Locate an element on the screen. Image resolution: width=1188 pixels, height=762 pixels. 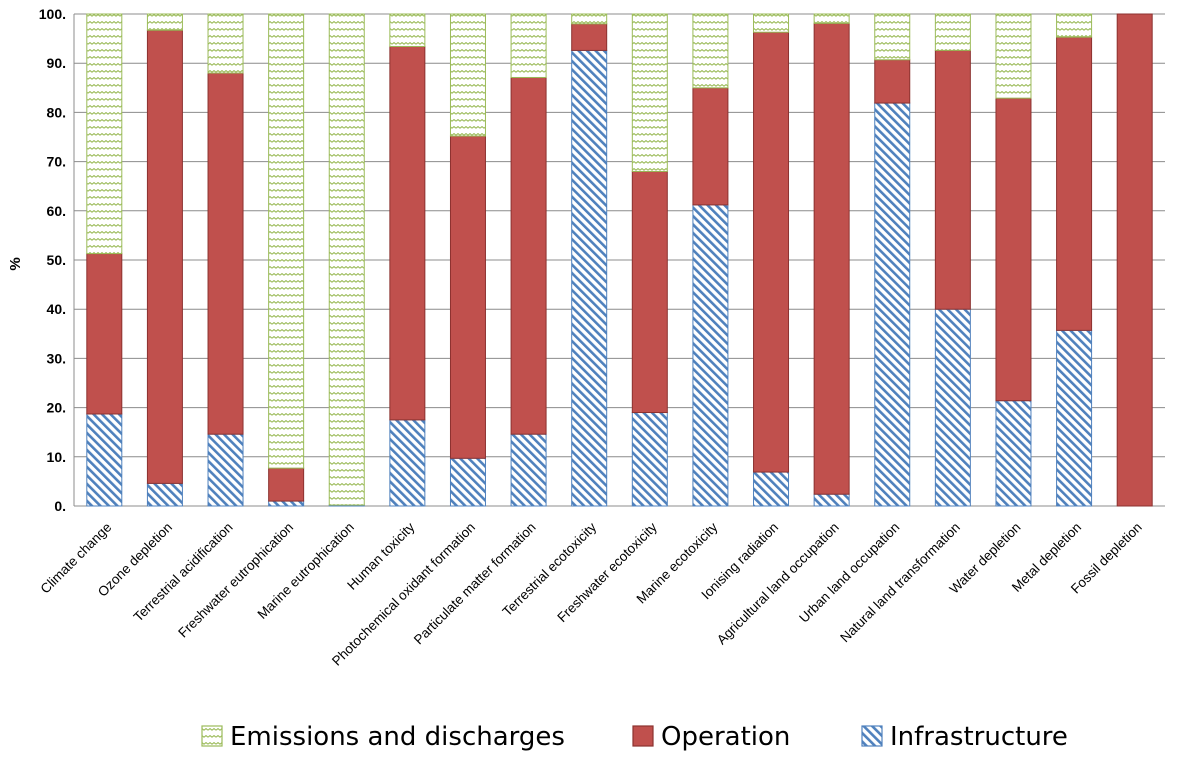
y-tick-label: 80. is located at coordinates (56, 112).